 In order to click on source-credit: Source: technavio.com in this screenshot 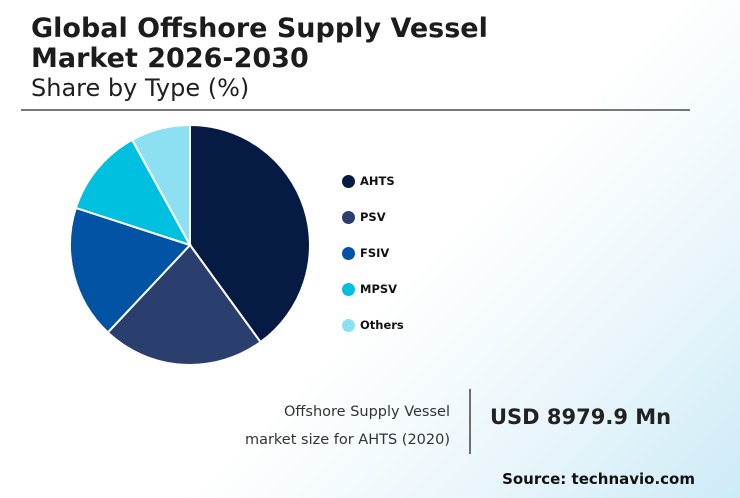, I will do `click(598, 479)`.